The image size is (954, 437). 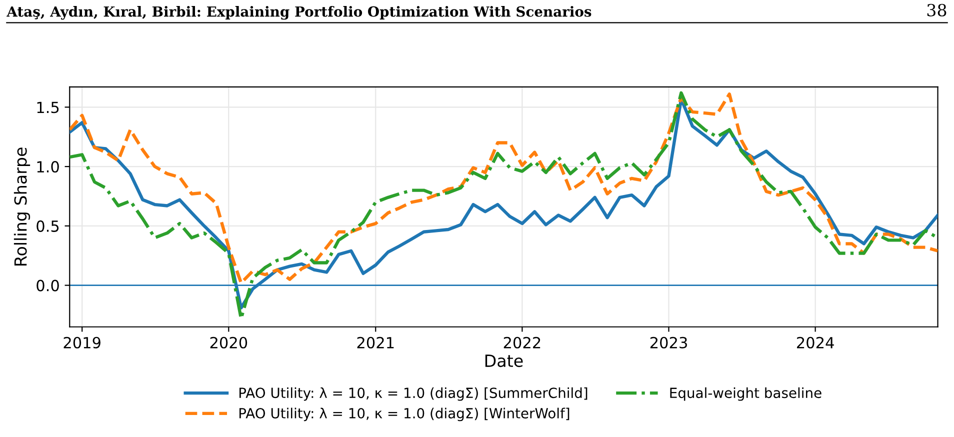 What do you see at coordinates (48, 108) in the screenshot?
I see `y-tick-label: 1.5` at bounding box center [48, 108].